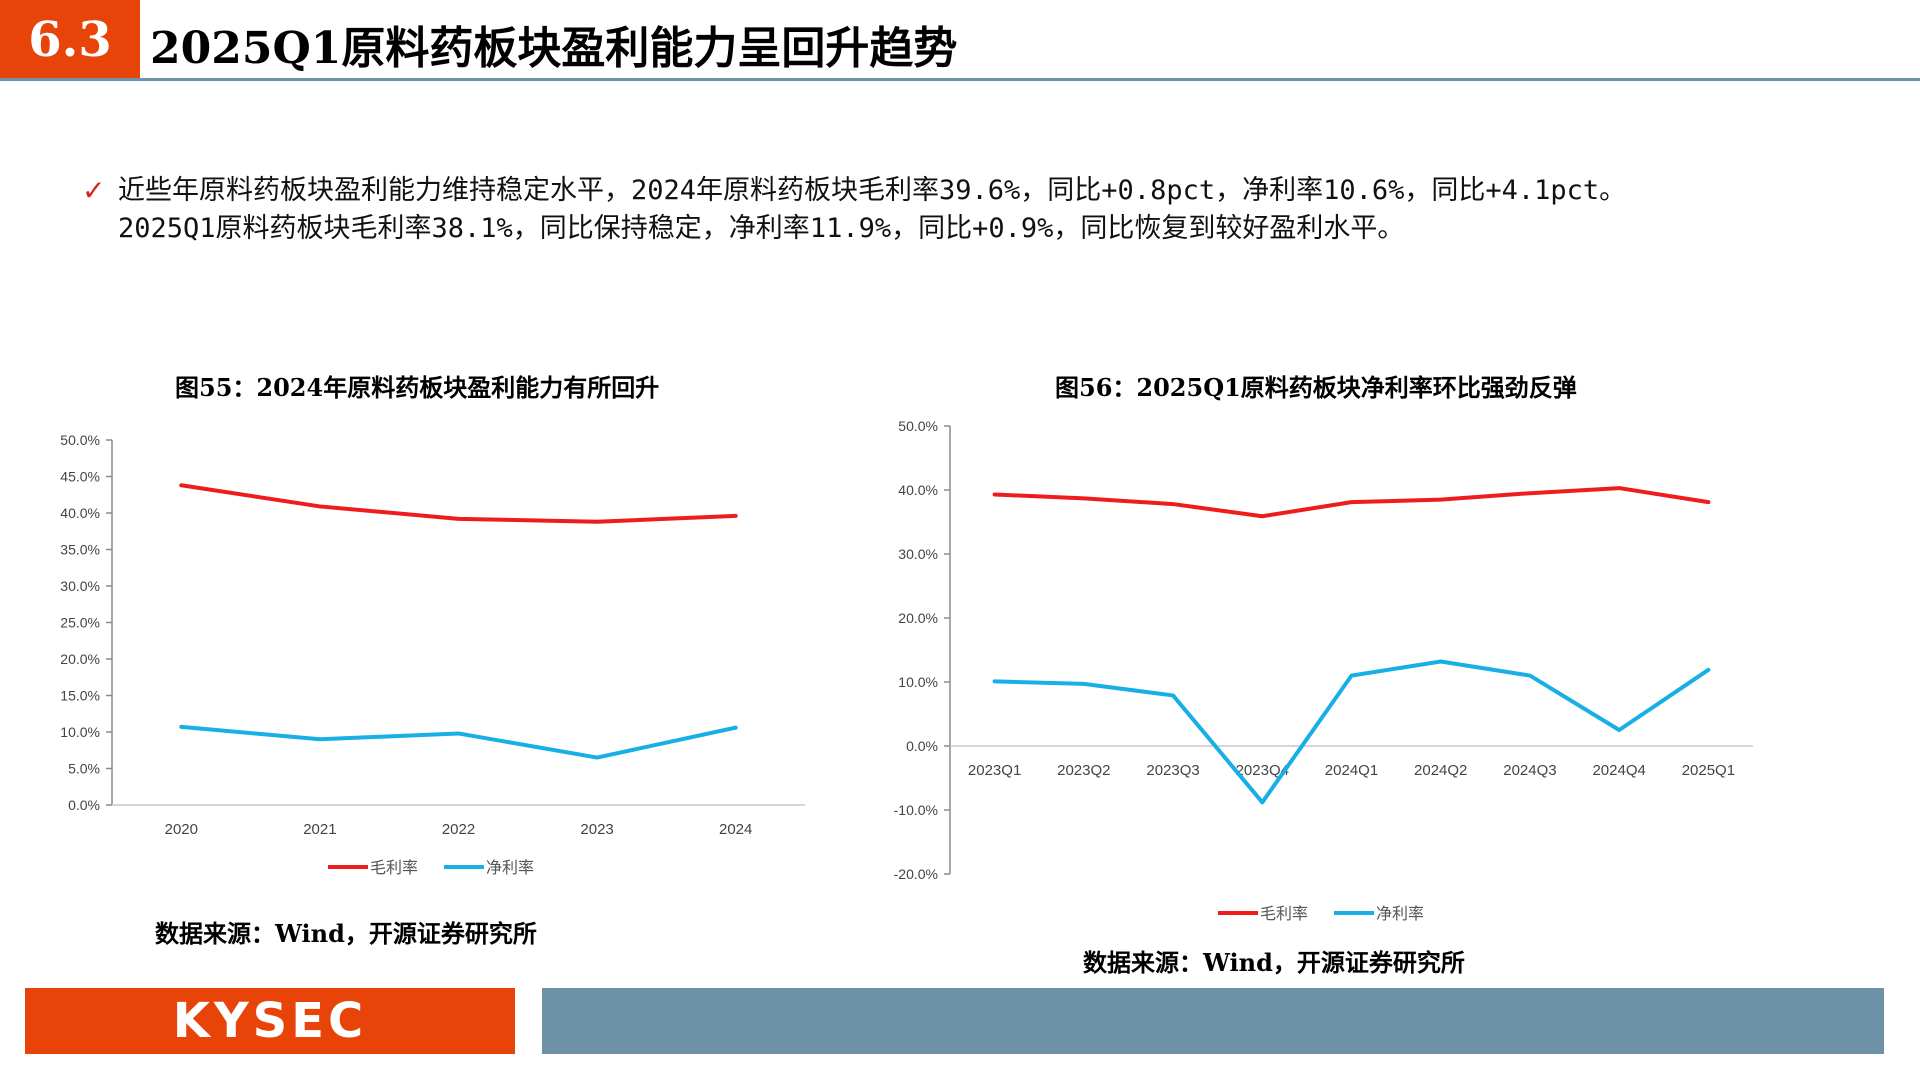 The width and height of the screenshot is (1920, 1080). What do you see at coordinates (80, 659) in the screenshot?
I see `left-y-tick-label: 20.0%` at bounding box center [80, 659].